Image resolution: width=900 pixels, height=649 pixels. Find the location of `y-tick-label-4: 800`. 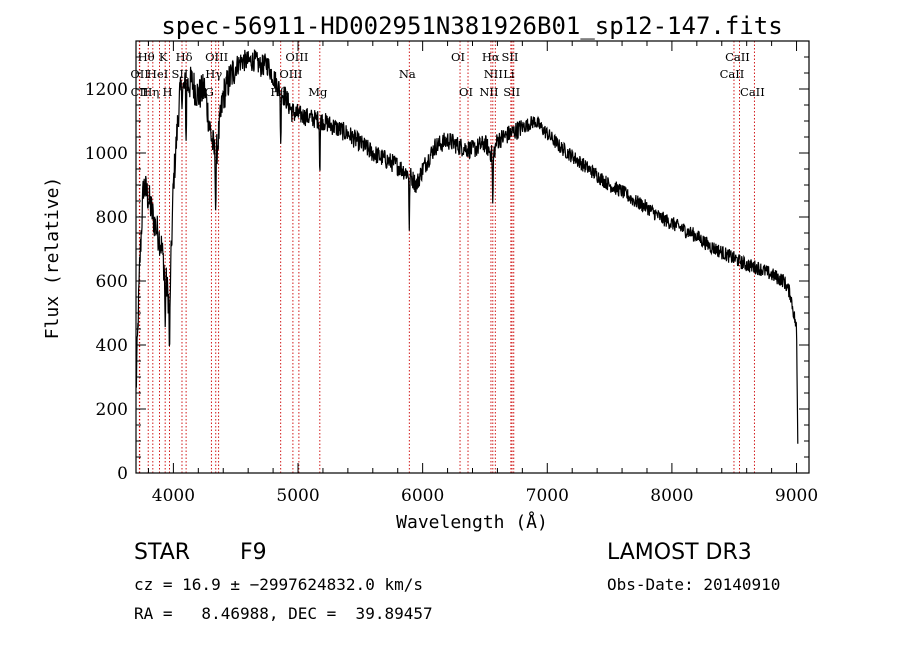

y-tick-label-4: 800 is located at coordinates (112, 218).